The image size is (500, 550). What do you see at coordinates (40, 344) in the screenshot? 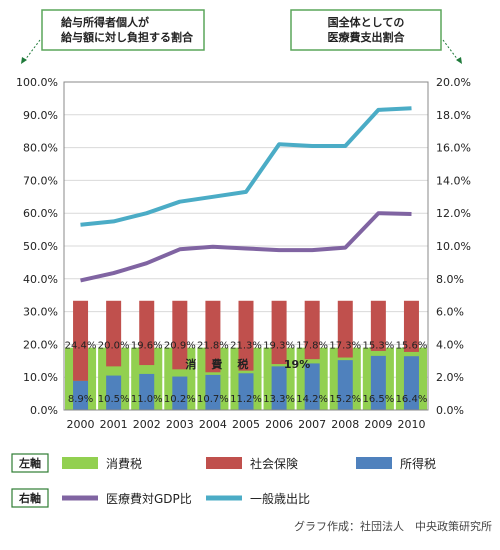
I see `left-tick-label: 20.0%` at bounding box center [40, 344].